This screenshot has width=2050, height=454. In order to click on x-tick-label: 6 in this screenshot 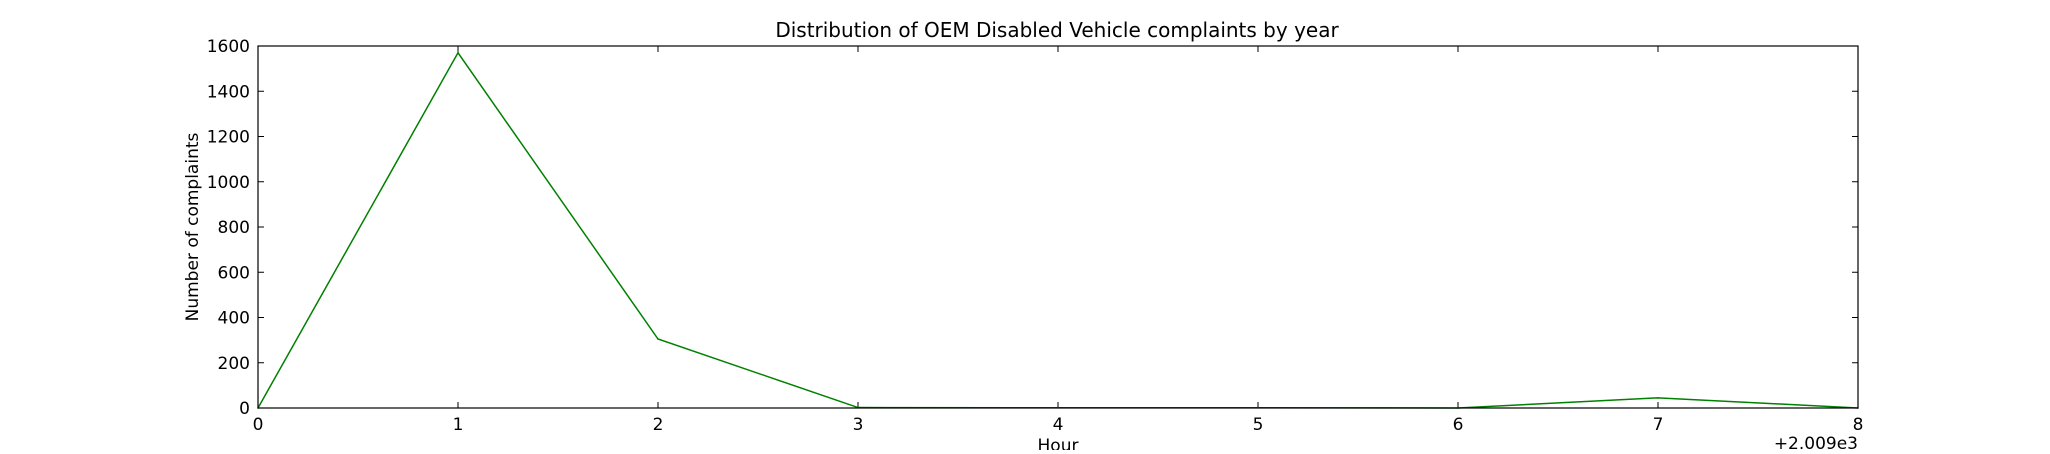, I will do `click(1458, 425)`.